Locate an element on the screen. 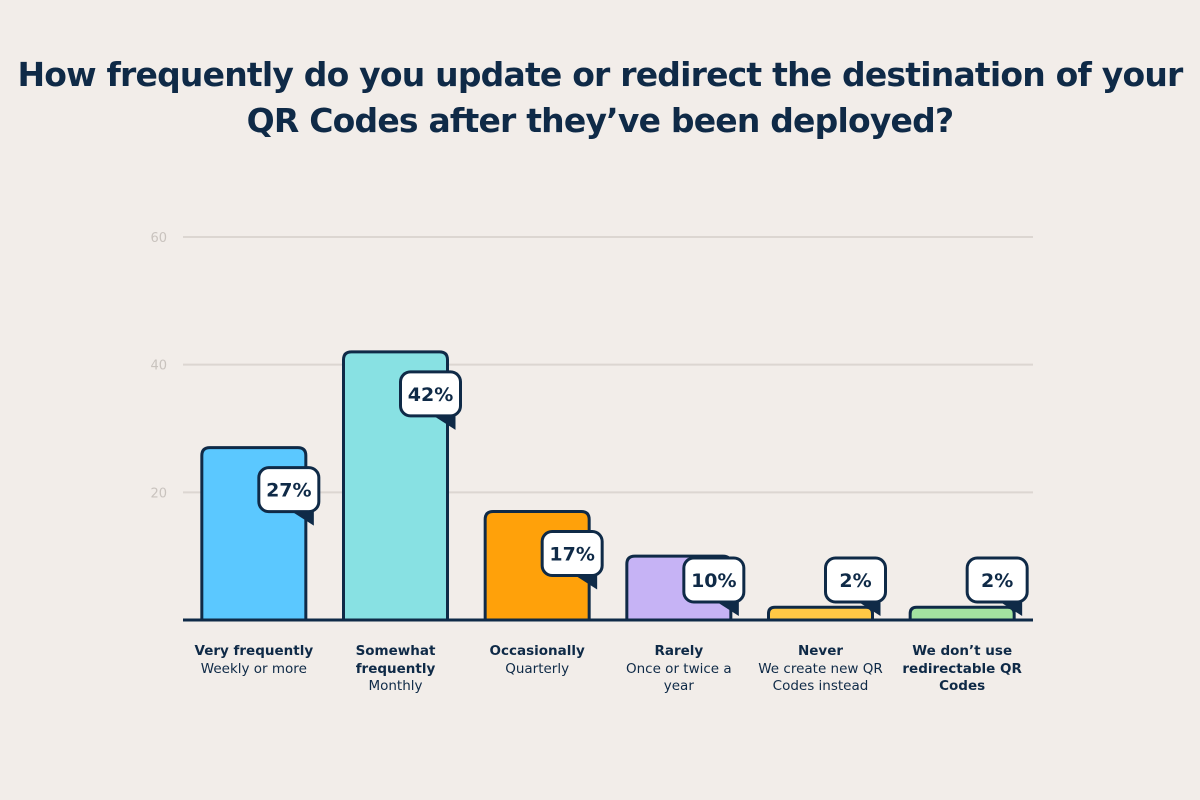 This screenshot has width=1200, height=800. y-tick-label: 20 is located at coordinates (158, 493).